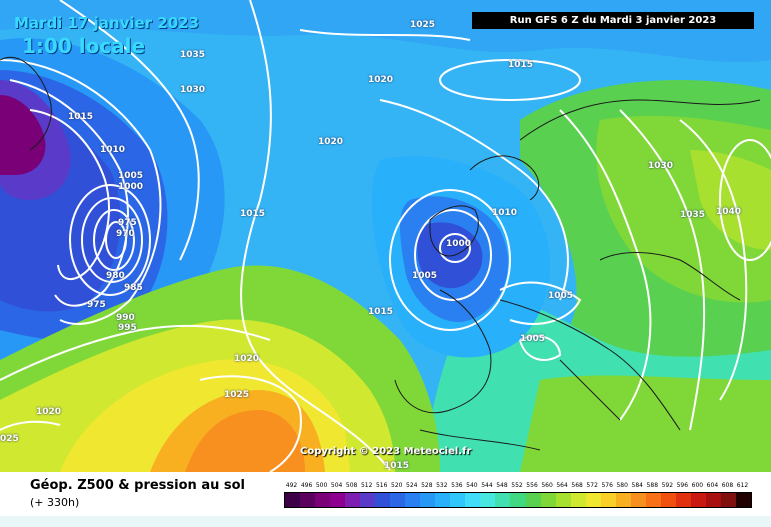 This screenshot has width=771, height=527. What do you see at coordinates (133, 288) in the screenshot?
I see `isobar-label: 985` at bounding box center [133, 288].